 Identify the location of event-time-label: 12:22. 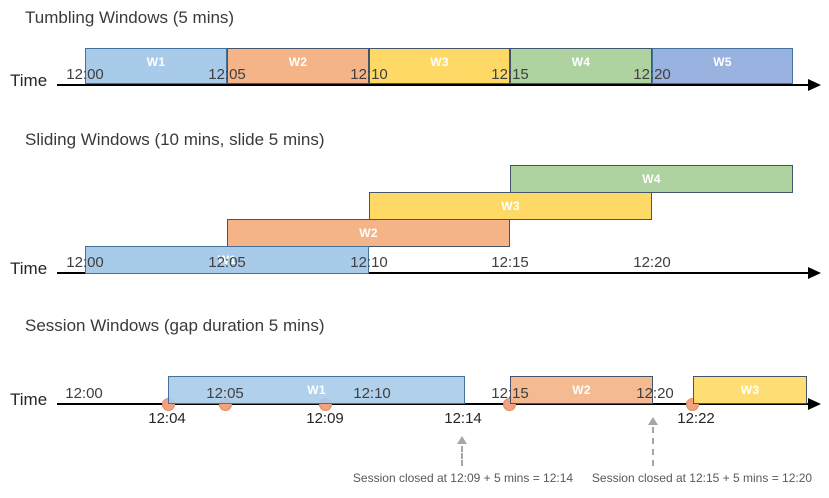
(696, 418).